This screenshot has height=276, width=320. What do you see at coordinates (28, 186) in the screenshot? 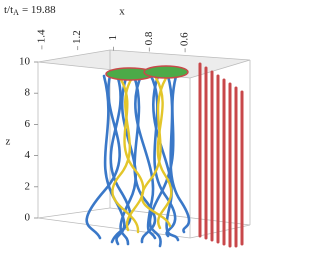
I see `z-tick-label: 2` at bounding box center [28, 186].